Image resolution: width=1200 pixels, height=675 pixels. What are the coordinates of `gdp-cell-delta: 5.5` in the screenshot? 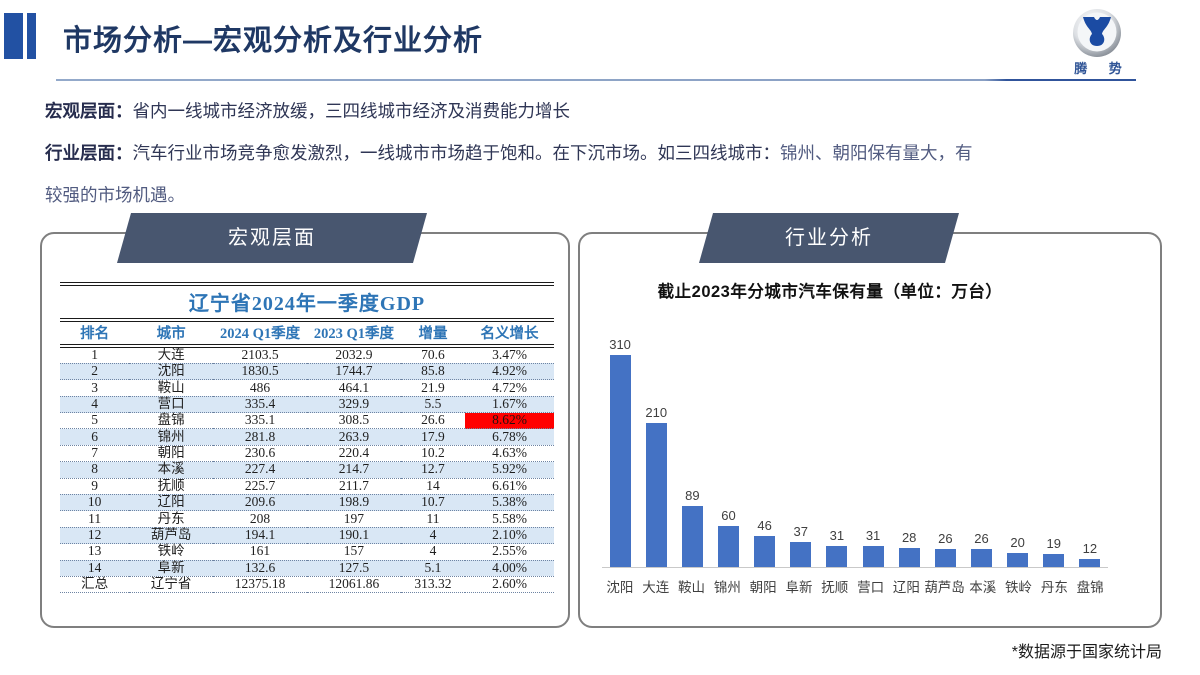 It's located at (433, 405).